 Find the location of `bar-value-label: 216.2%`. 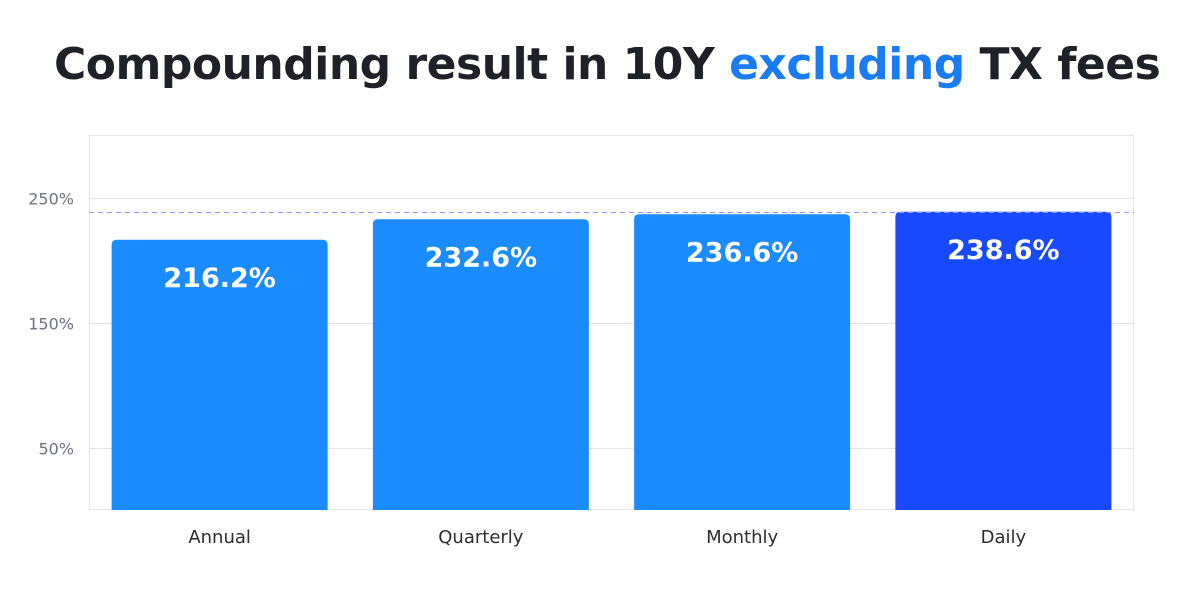

bar-value-label: 216.2% is located at coordinates (219, 278).